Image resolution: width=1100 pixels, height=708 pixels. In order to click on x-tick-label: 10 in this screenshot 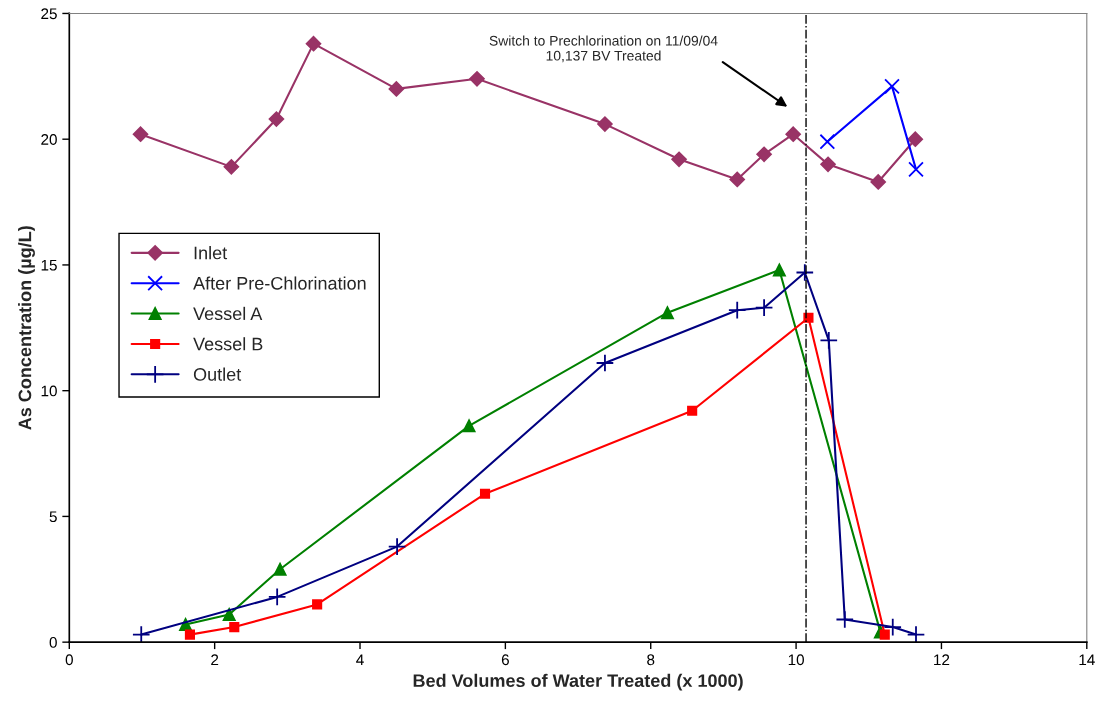, I will do `click(796, 660)`.